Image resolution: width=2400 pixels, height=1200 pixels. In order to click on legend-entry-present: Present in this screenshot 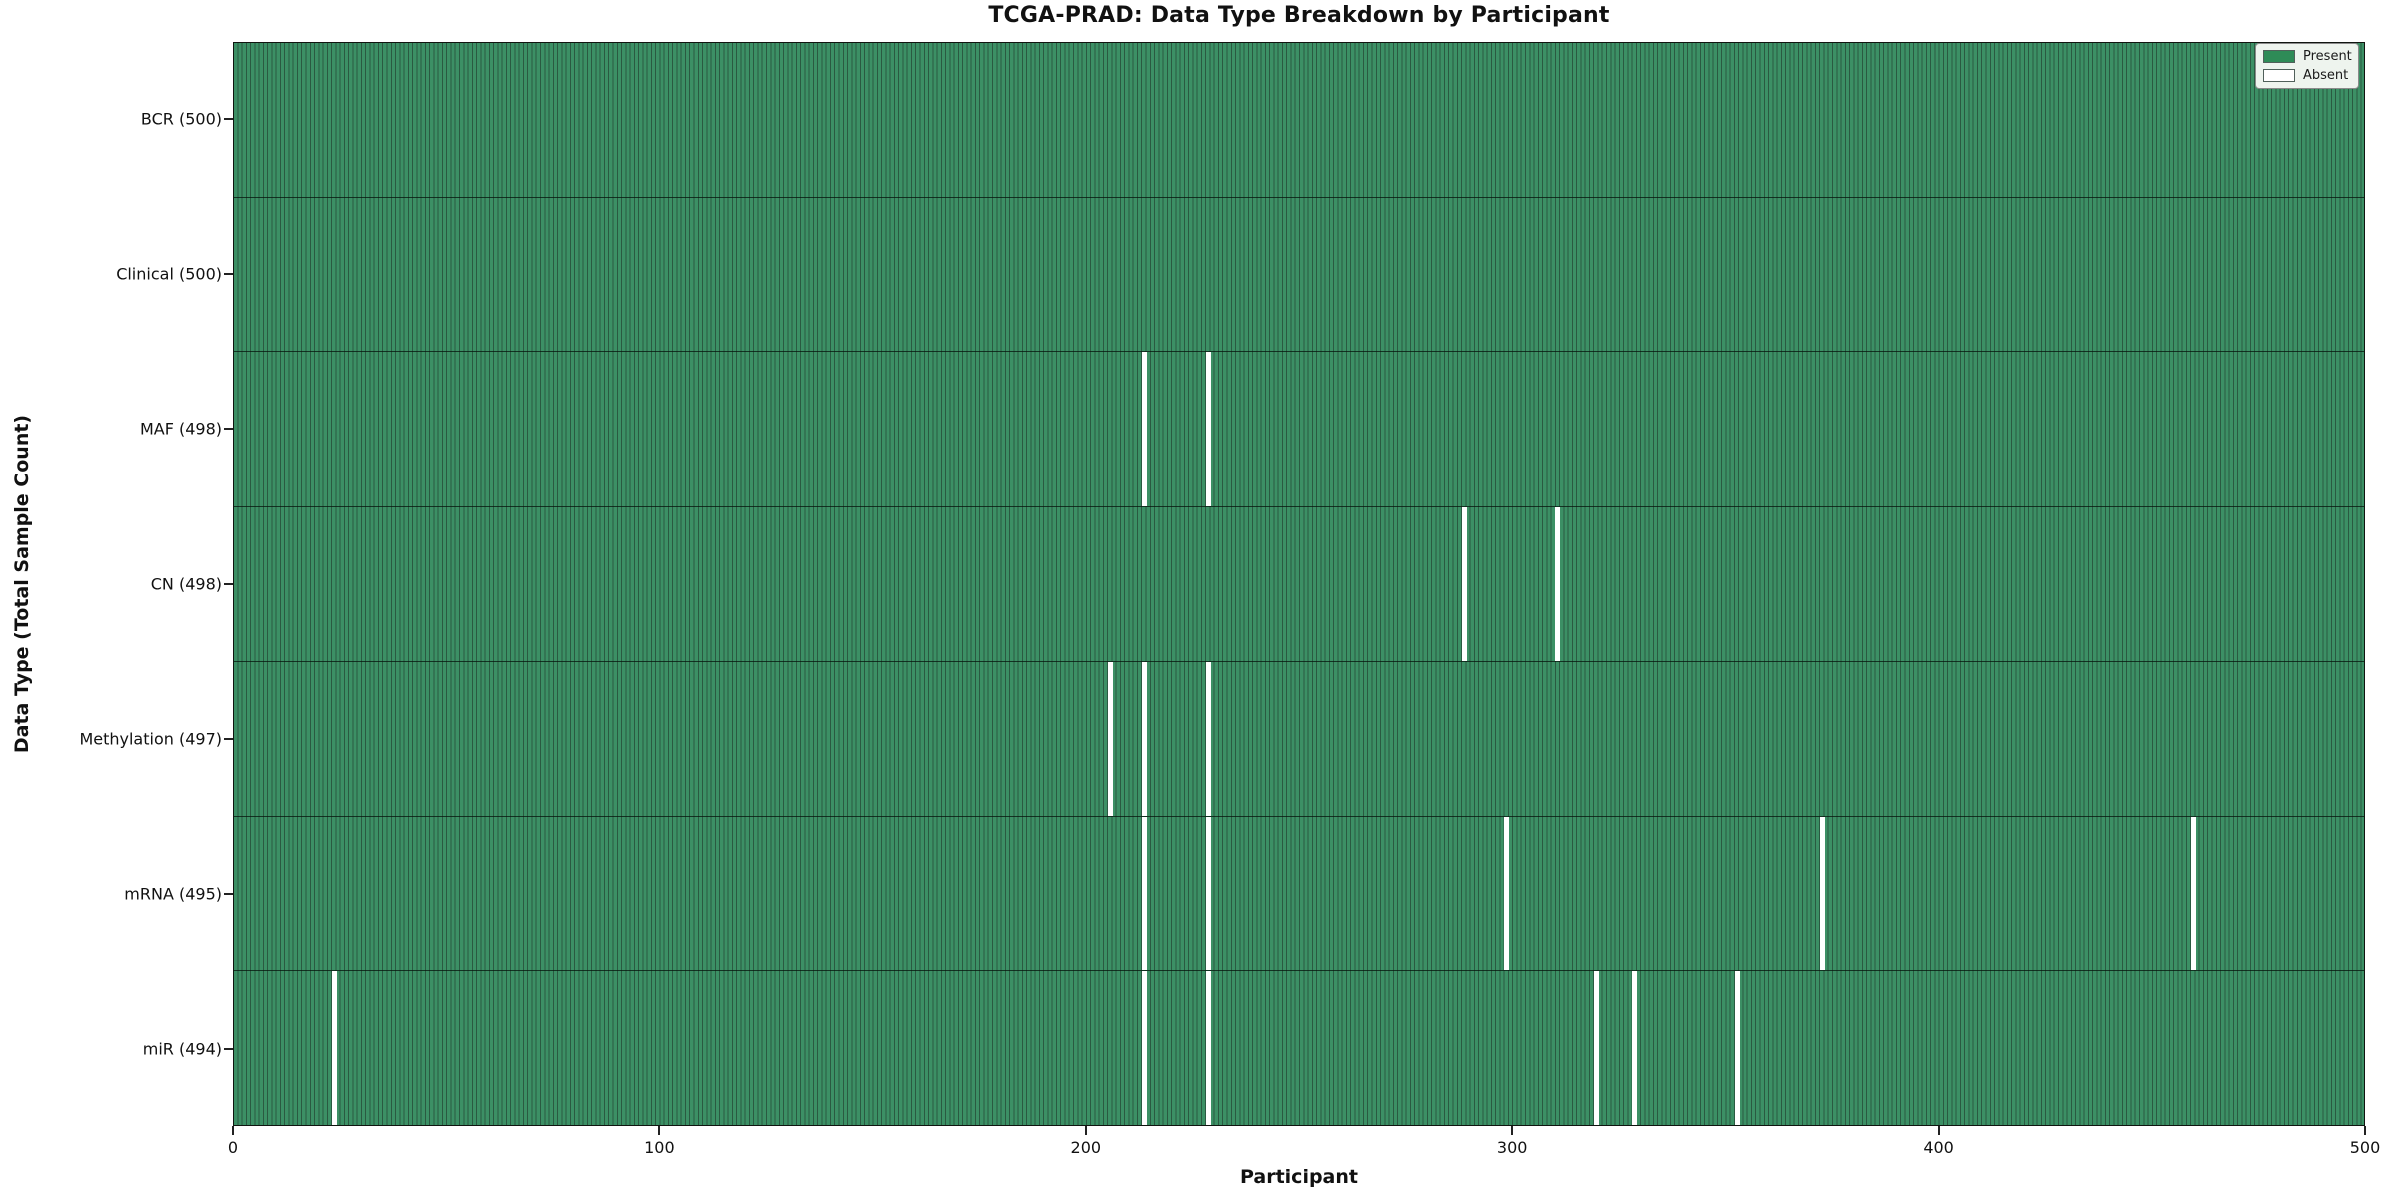, I will do `click(2307, 56)`.